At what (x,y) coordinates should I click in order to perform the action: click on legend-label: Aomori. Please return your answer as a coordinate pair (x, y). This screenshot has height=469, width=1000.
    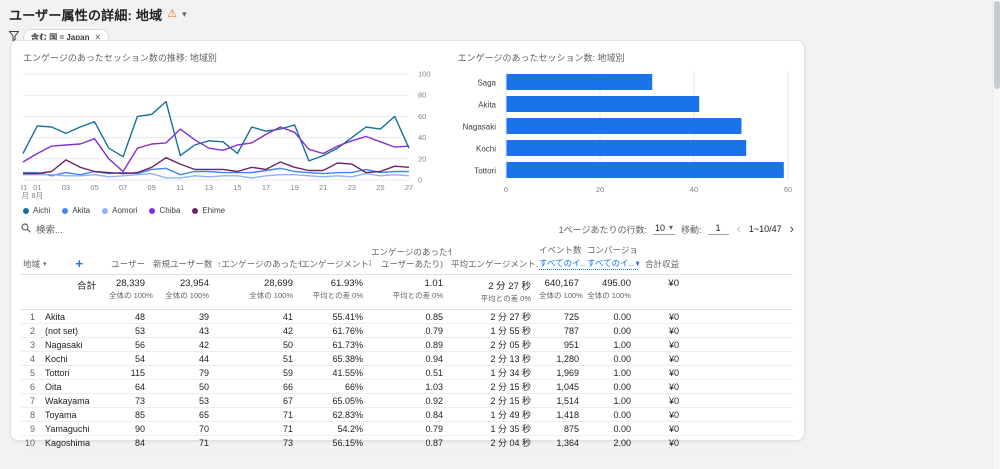
    Looking at the image, I should click on (125, 210).